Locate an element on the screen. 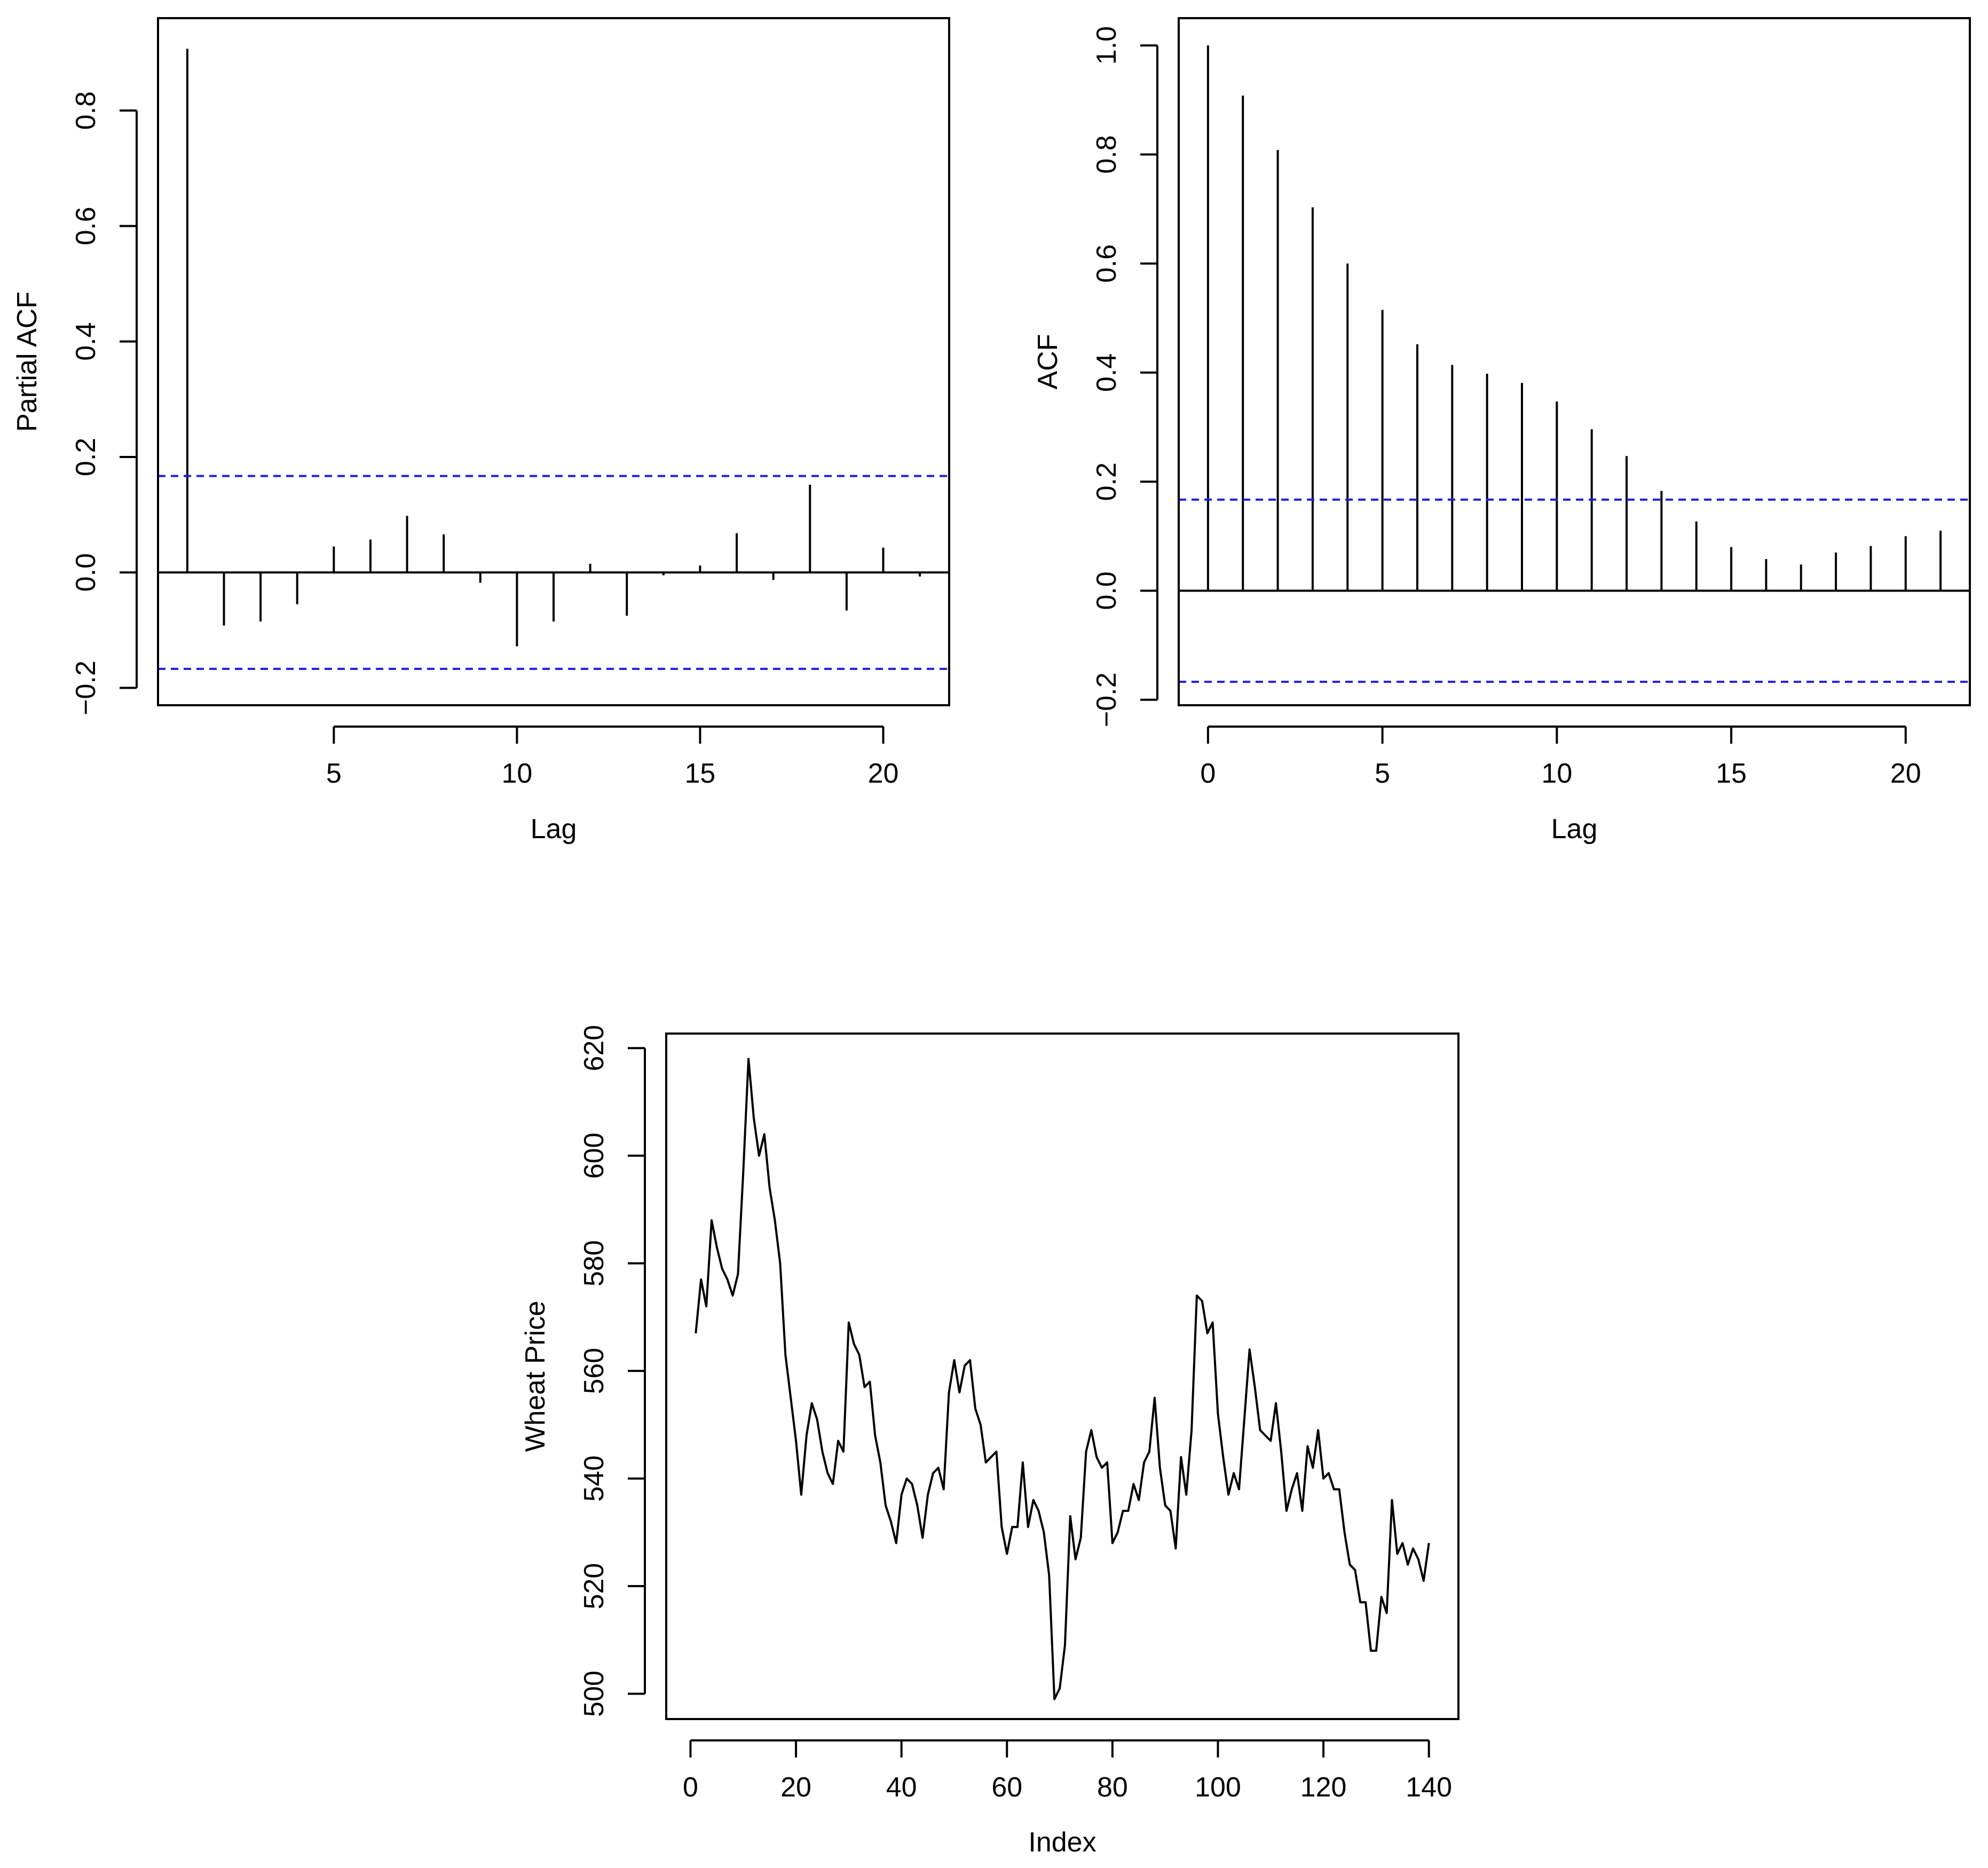 The image size is (1988, 1868). acf-plot-frame is located at coordinates (1574, 361).